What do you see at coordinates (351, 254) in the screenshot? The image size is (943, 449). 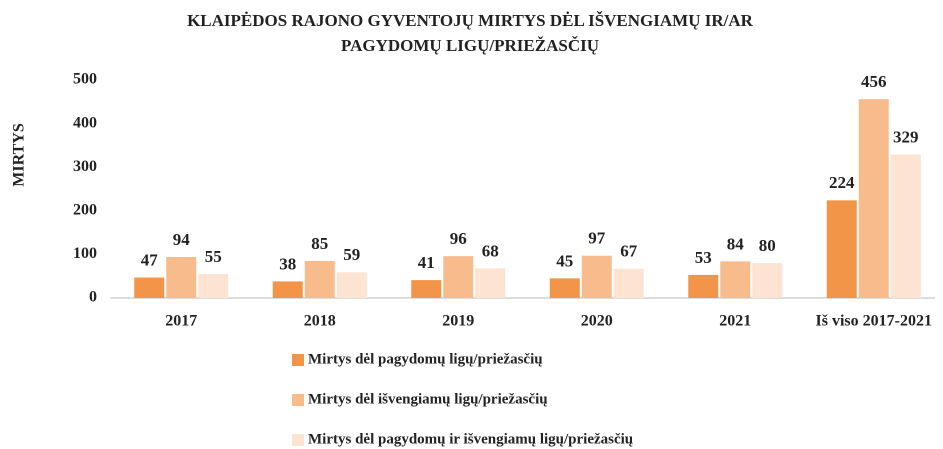 I see `value-label: 59` at bounding box center [351, 254].